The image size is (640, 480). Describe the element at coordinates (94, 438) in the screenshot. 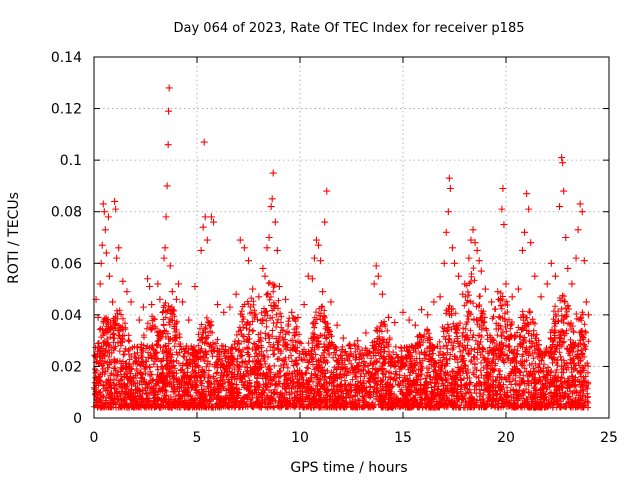

I see `x-tick-label: 0` at that location.